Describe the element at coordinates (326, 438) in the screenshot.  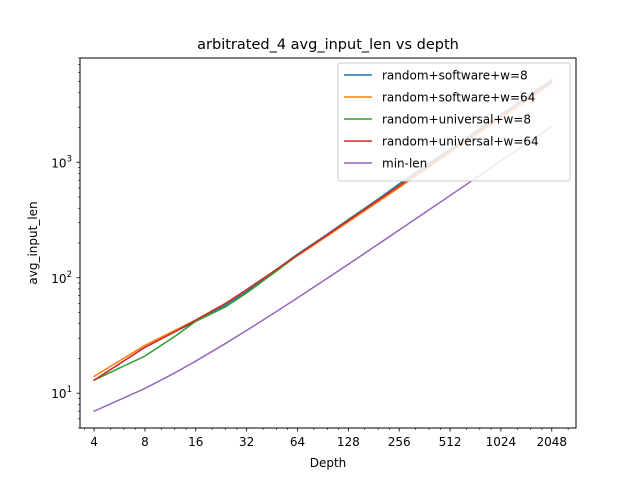
I see `x-axis: 4 8 16 32 64 128 256 512 1024 2048` at that location.